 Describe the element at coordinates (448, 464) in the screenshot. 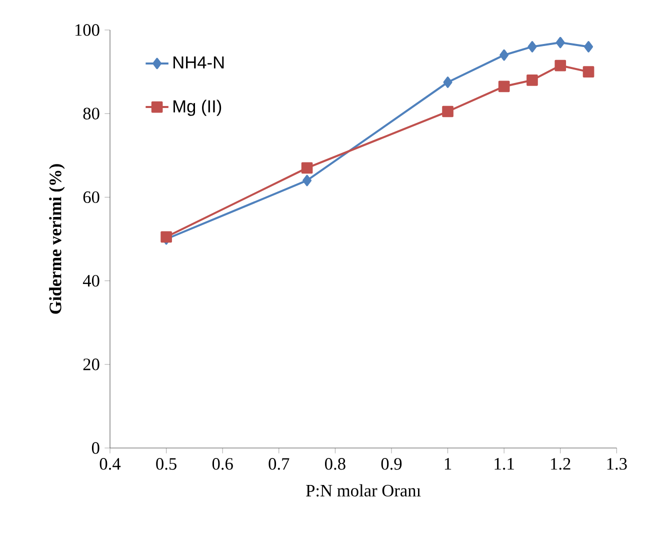

I see `x-tick-label: 1` at that location.